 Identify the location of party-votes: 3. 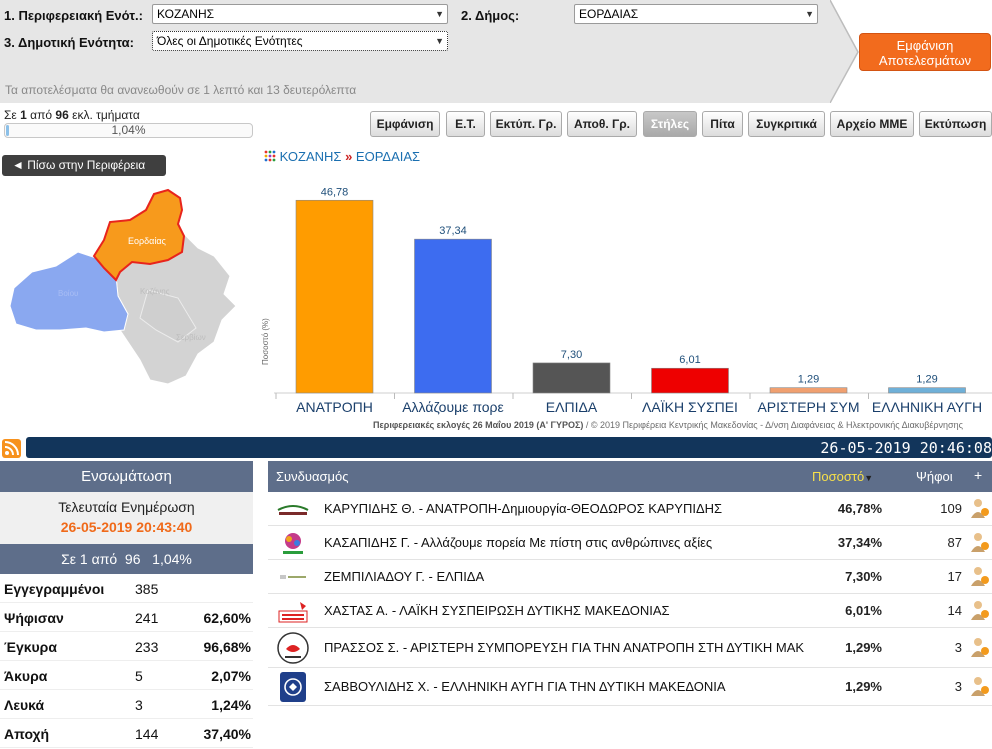
(958, 686).